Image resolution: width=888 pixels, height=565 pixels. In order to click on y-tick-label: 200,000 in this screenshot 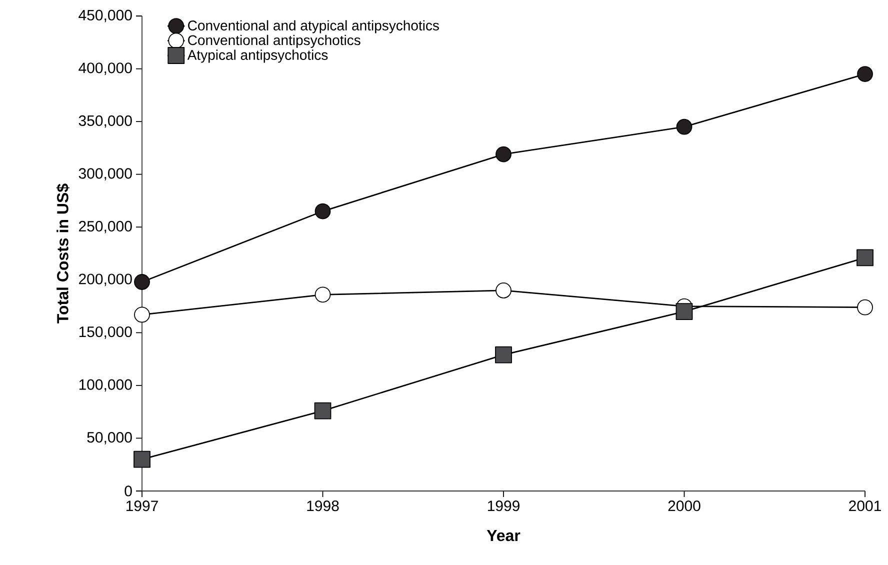, I will do `click(105, 280)`.